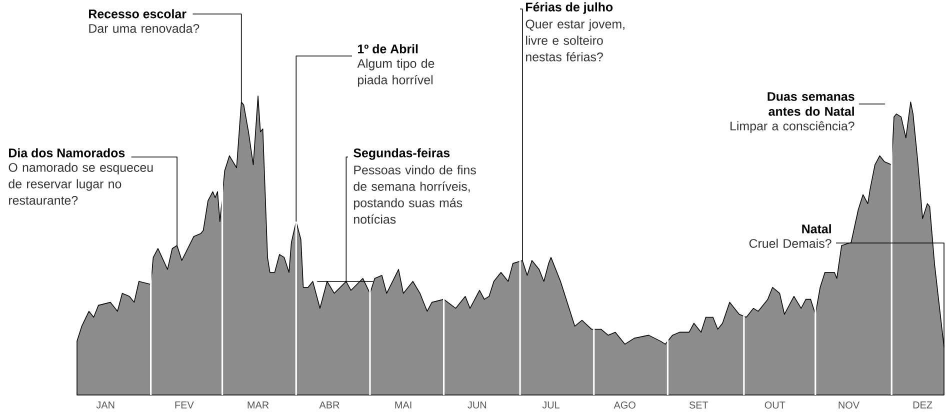 This screenshot has width=946, height=417. I want to click on annotation: 1º de Abril, so click(388, 49).